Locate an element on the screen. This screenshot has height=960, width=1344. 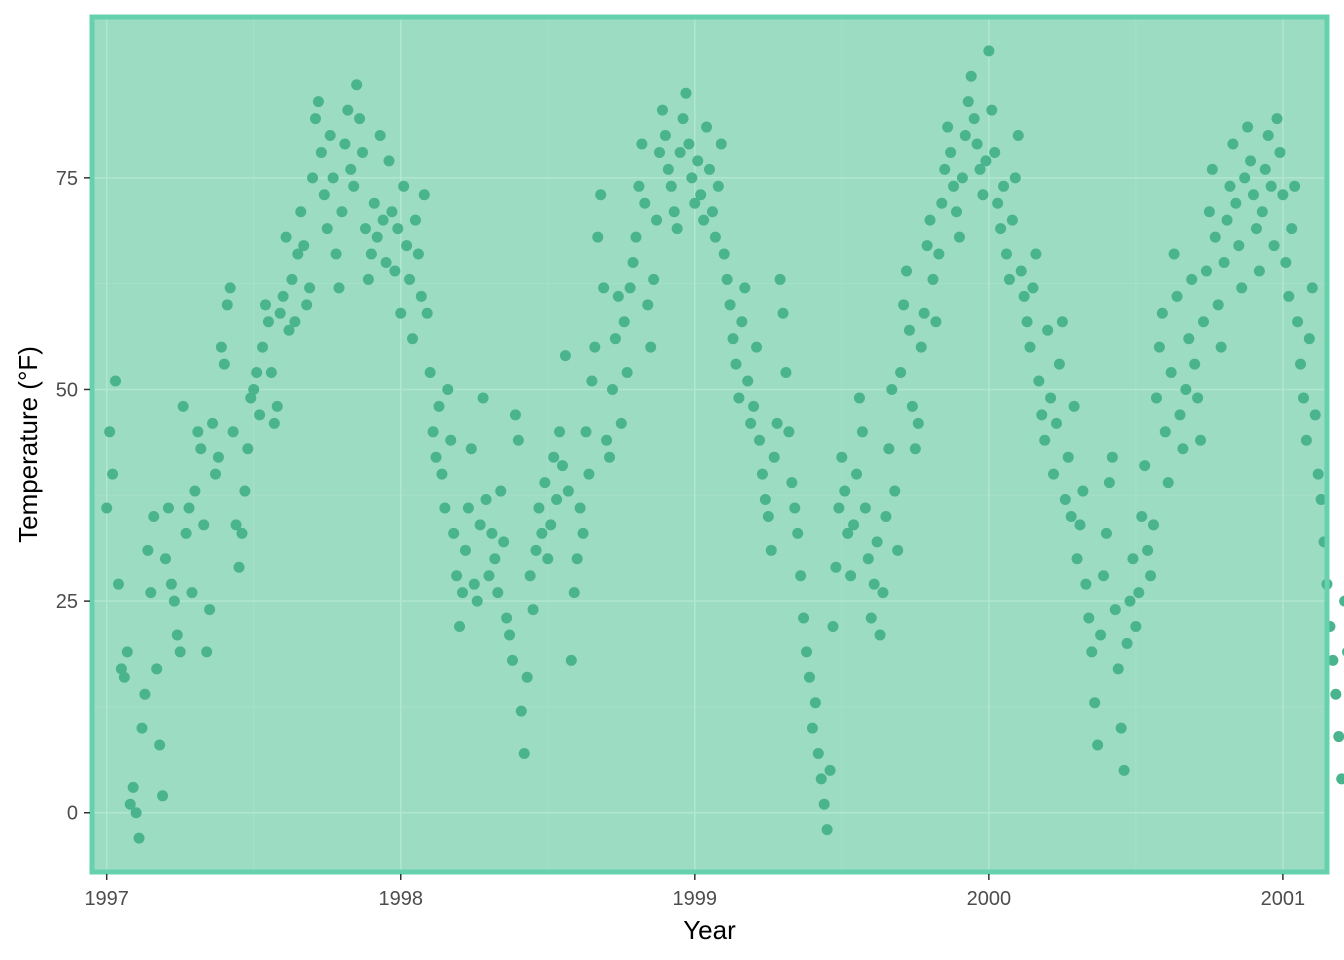
x-tick-label: 2000 is located at coordinates (989, 899).